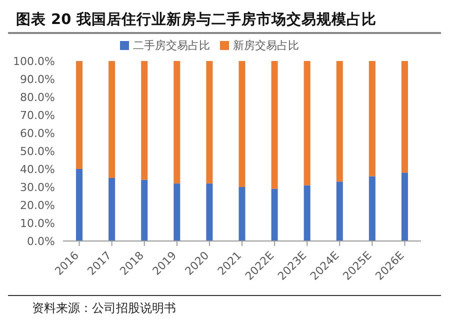 This screenshot has width=449, height=326. What do you see at coordinates (34, 61) in the screenshot?
I see `y-tick-label: 100.0%` at bounding box center [34, 61].